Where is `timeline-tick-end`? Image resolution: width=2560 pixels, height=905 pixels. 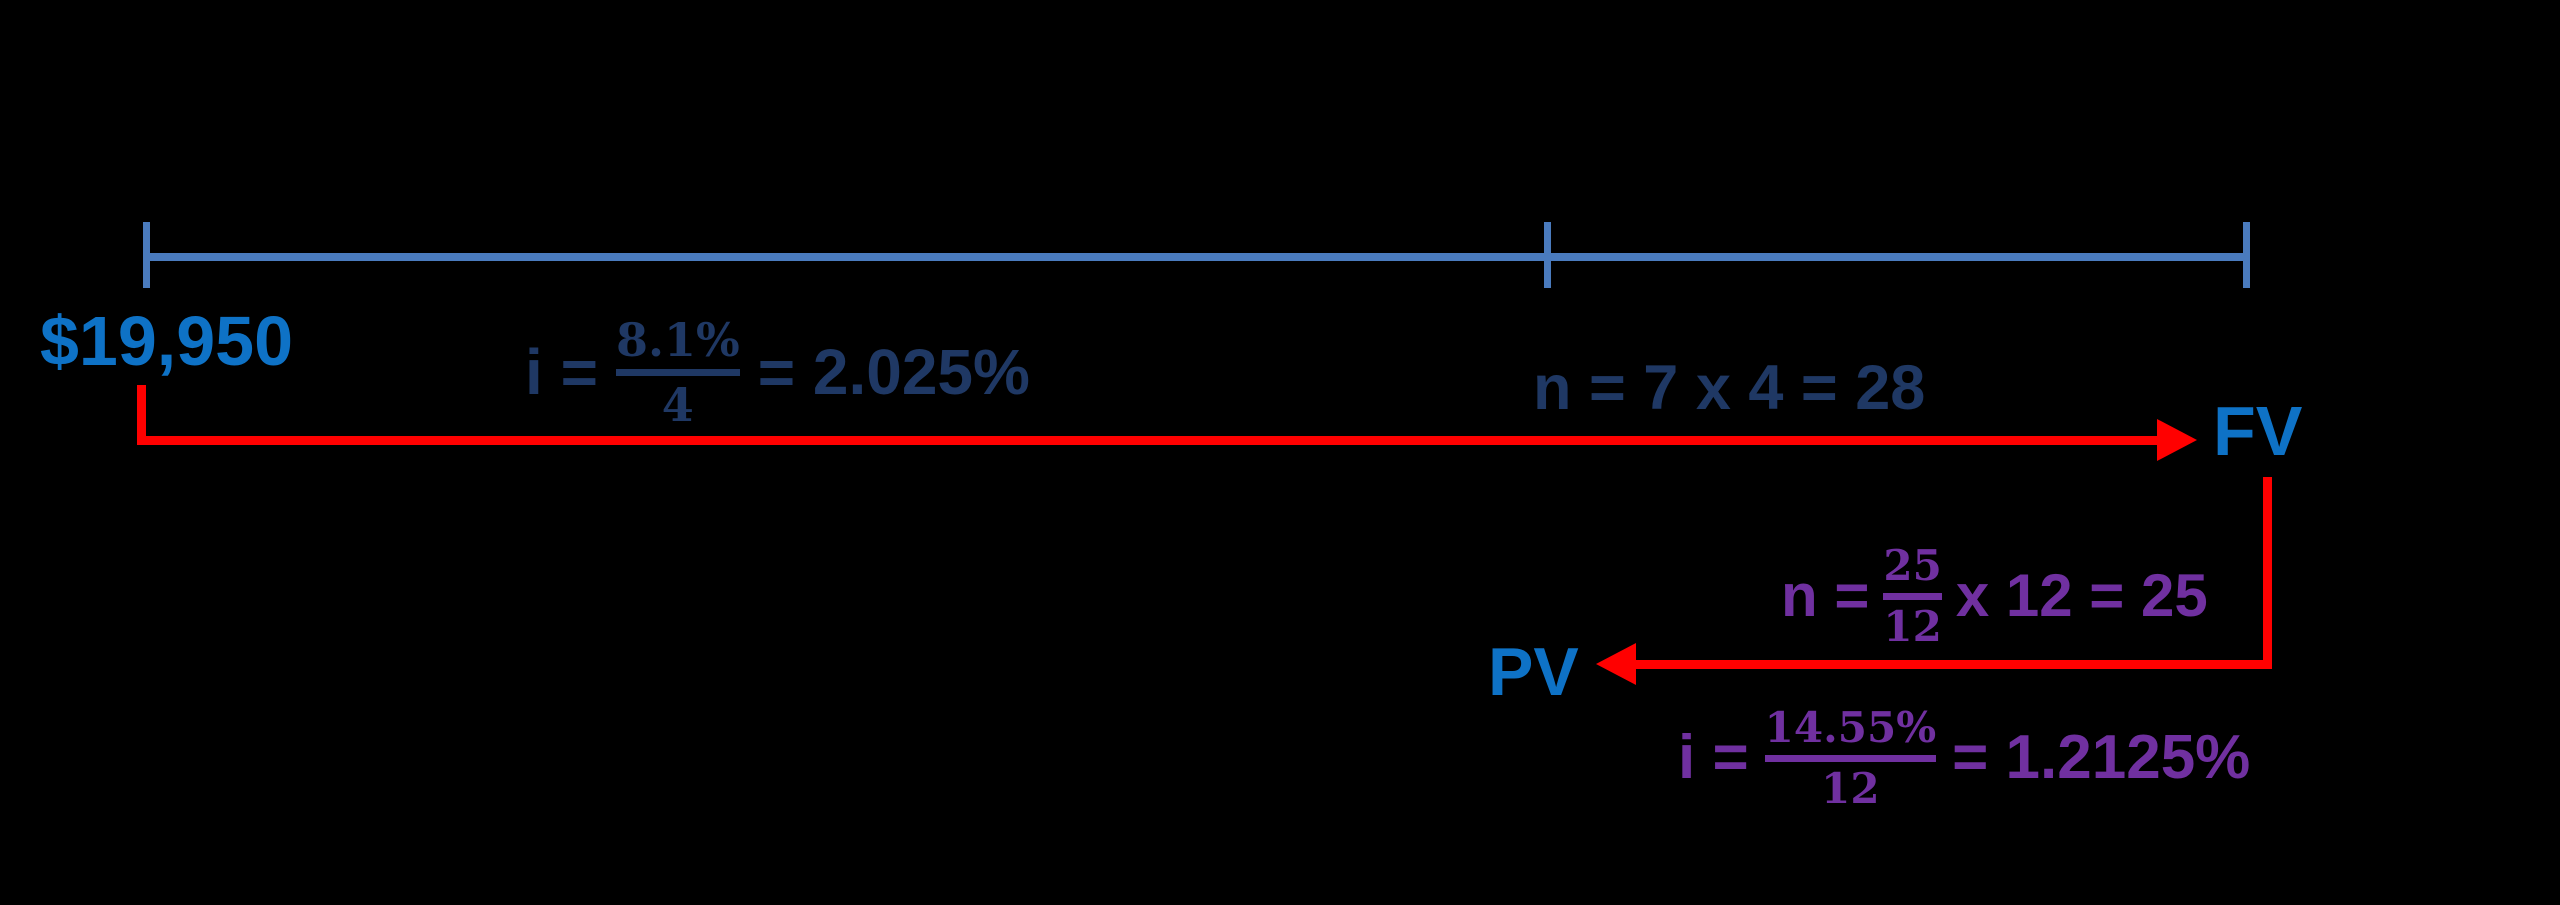
timeline-tick-end is located at coordinates (2246, 255).